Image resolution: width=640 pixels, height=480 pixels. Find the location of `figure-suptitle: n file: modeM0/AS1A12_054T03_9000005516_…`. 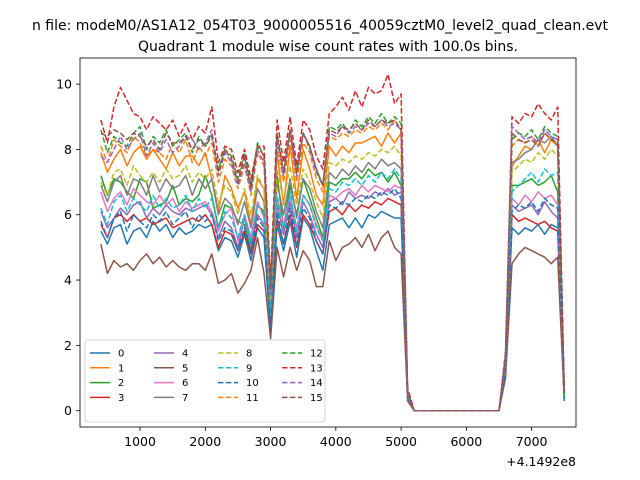

figure-suptitle: n file: modeM0/AS1A12_054T03_9000005516_… is located at coordinates (320, 26).